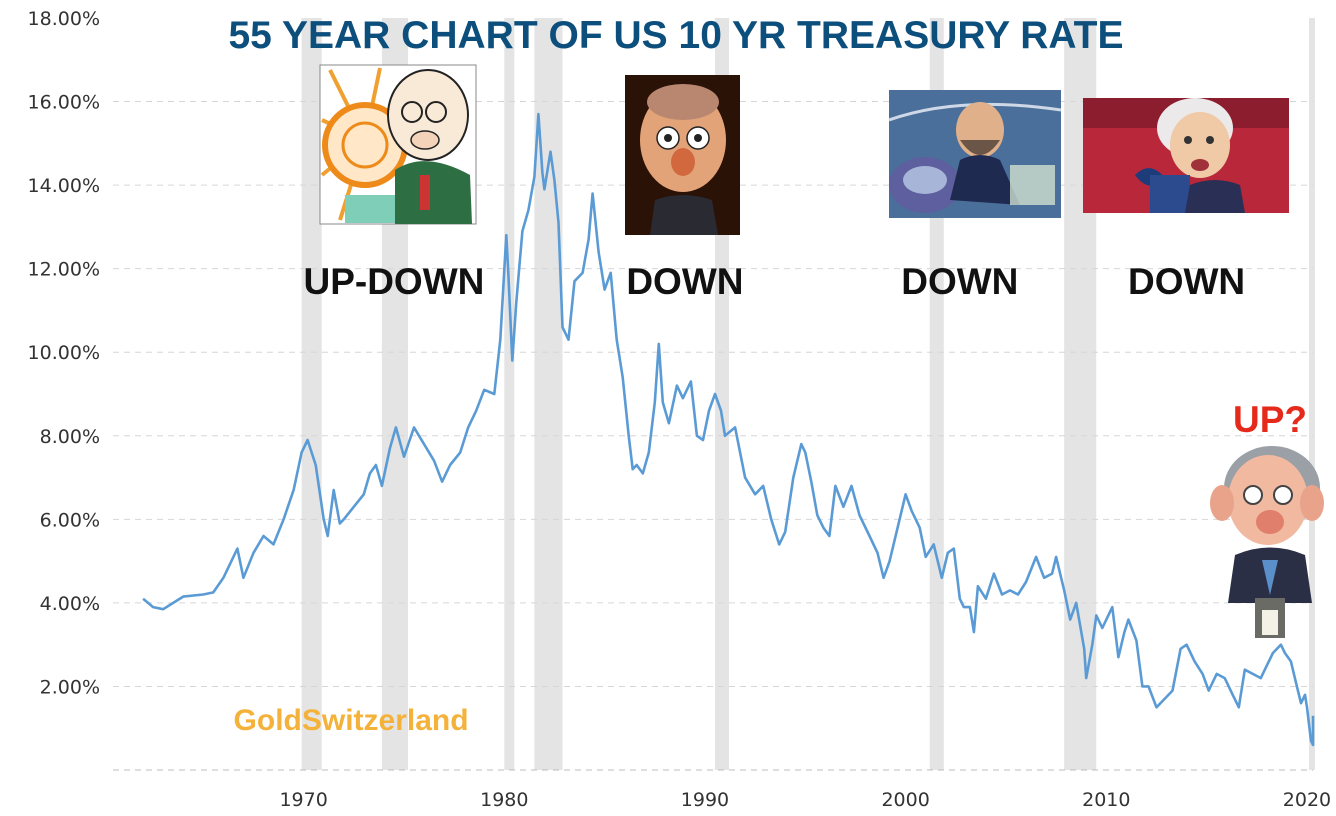  I want to click on portrait-yellen-icon, so click(1186, 155).